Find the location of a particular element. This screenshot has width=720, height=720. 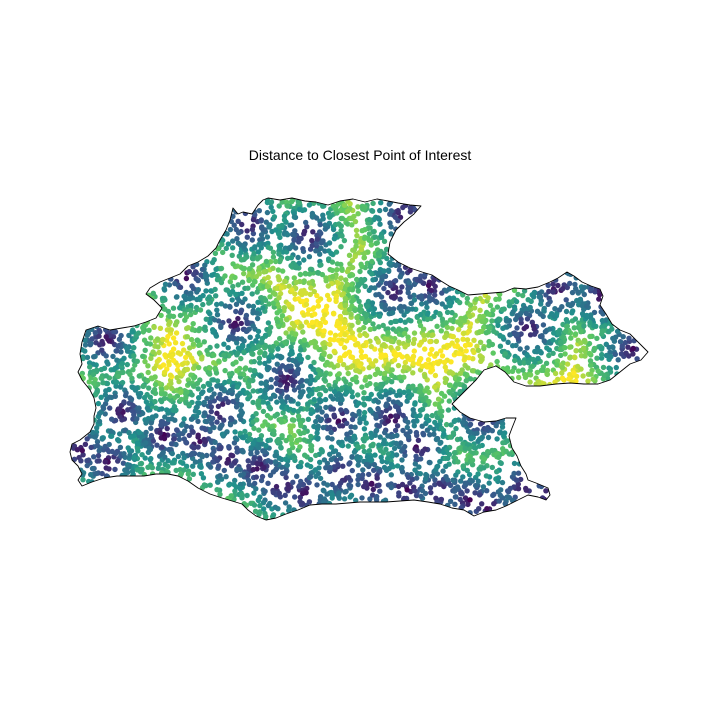

map-title: Distance to Closest Point of Interest is located at coordinates (360, 155).